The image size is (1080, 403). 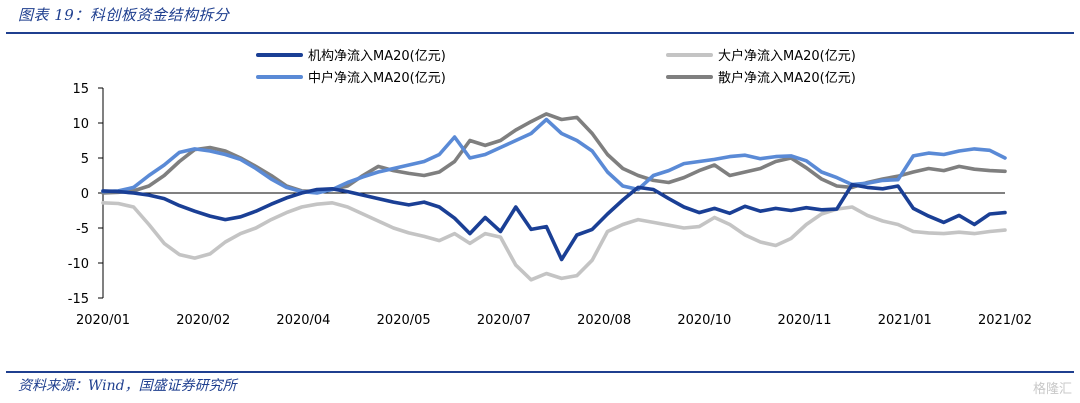 I want to click on x-tick-label: 2020/11, so click(x=805, y=320).